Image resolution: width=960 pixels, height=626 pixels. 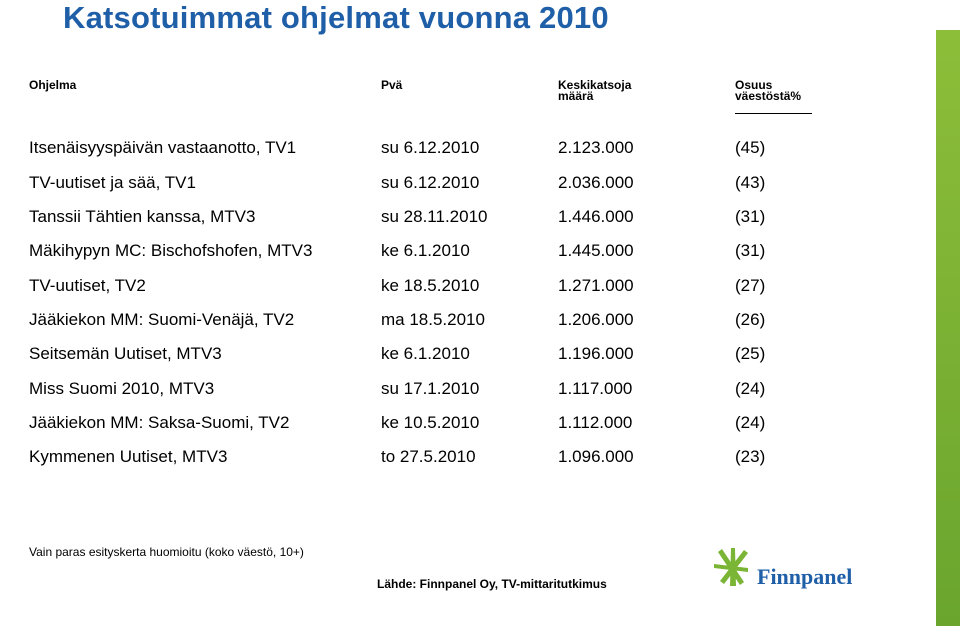 What do you see at coordinates (162, 319) in the screenshot?
I see `cell-program: Jääkiekon MM: Suomi-Venäjä, TV2` at bounding box center [162, 319].